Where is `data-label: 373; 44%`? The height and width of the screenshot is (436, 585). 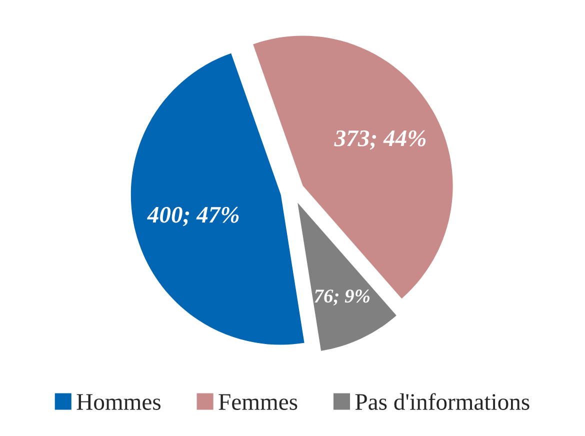 data-label: 373; 44% is located at coordinates (380, 140).